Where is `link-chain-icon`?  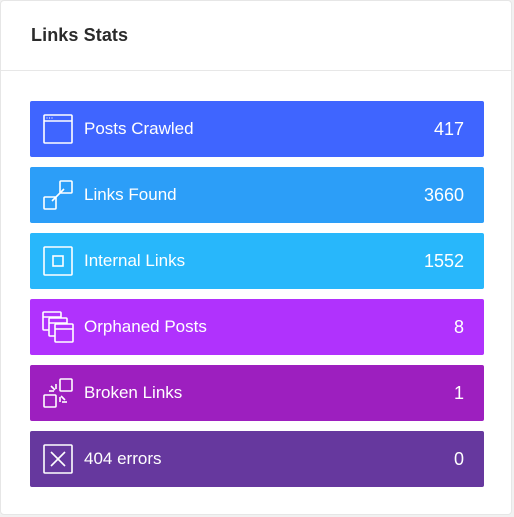
link-chain-icon is located at coordinates (58, 195).